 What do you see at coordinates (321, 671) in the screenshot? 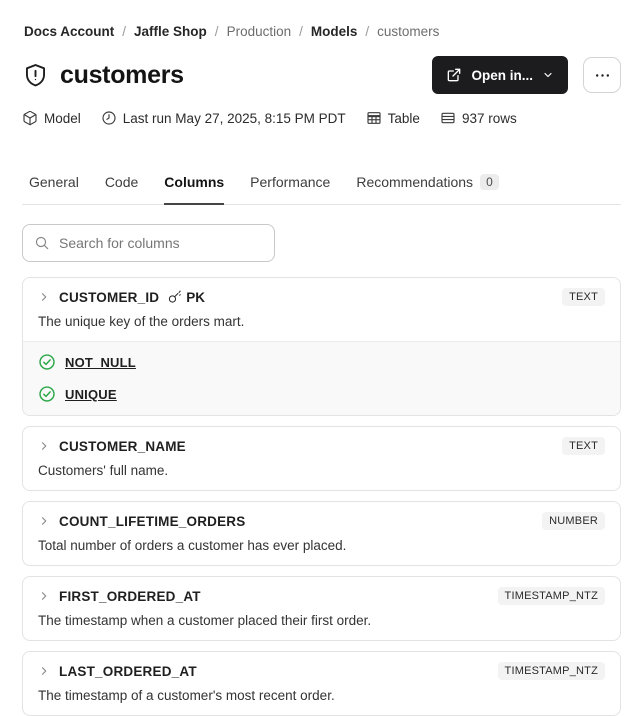
I see `column-header-row: LAST_ORDERED_AT TIMESTAMP_NTZ` at bounding box center [321, 671].